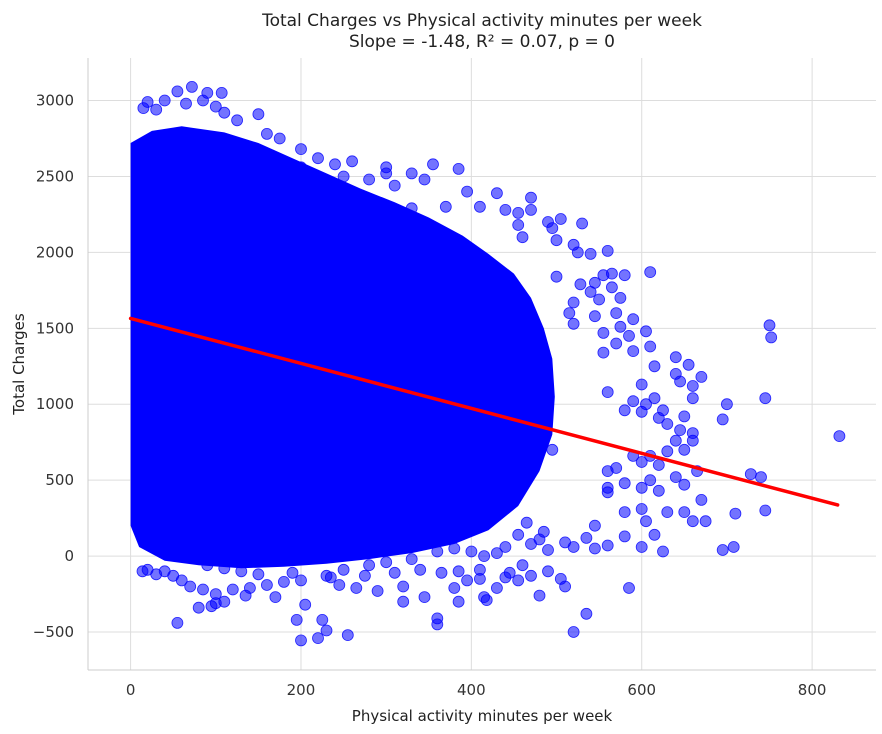 The width and height of the screenshot is (882, 734). I want to click on x-tick-label: 600, so click(641, 690).